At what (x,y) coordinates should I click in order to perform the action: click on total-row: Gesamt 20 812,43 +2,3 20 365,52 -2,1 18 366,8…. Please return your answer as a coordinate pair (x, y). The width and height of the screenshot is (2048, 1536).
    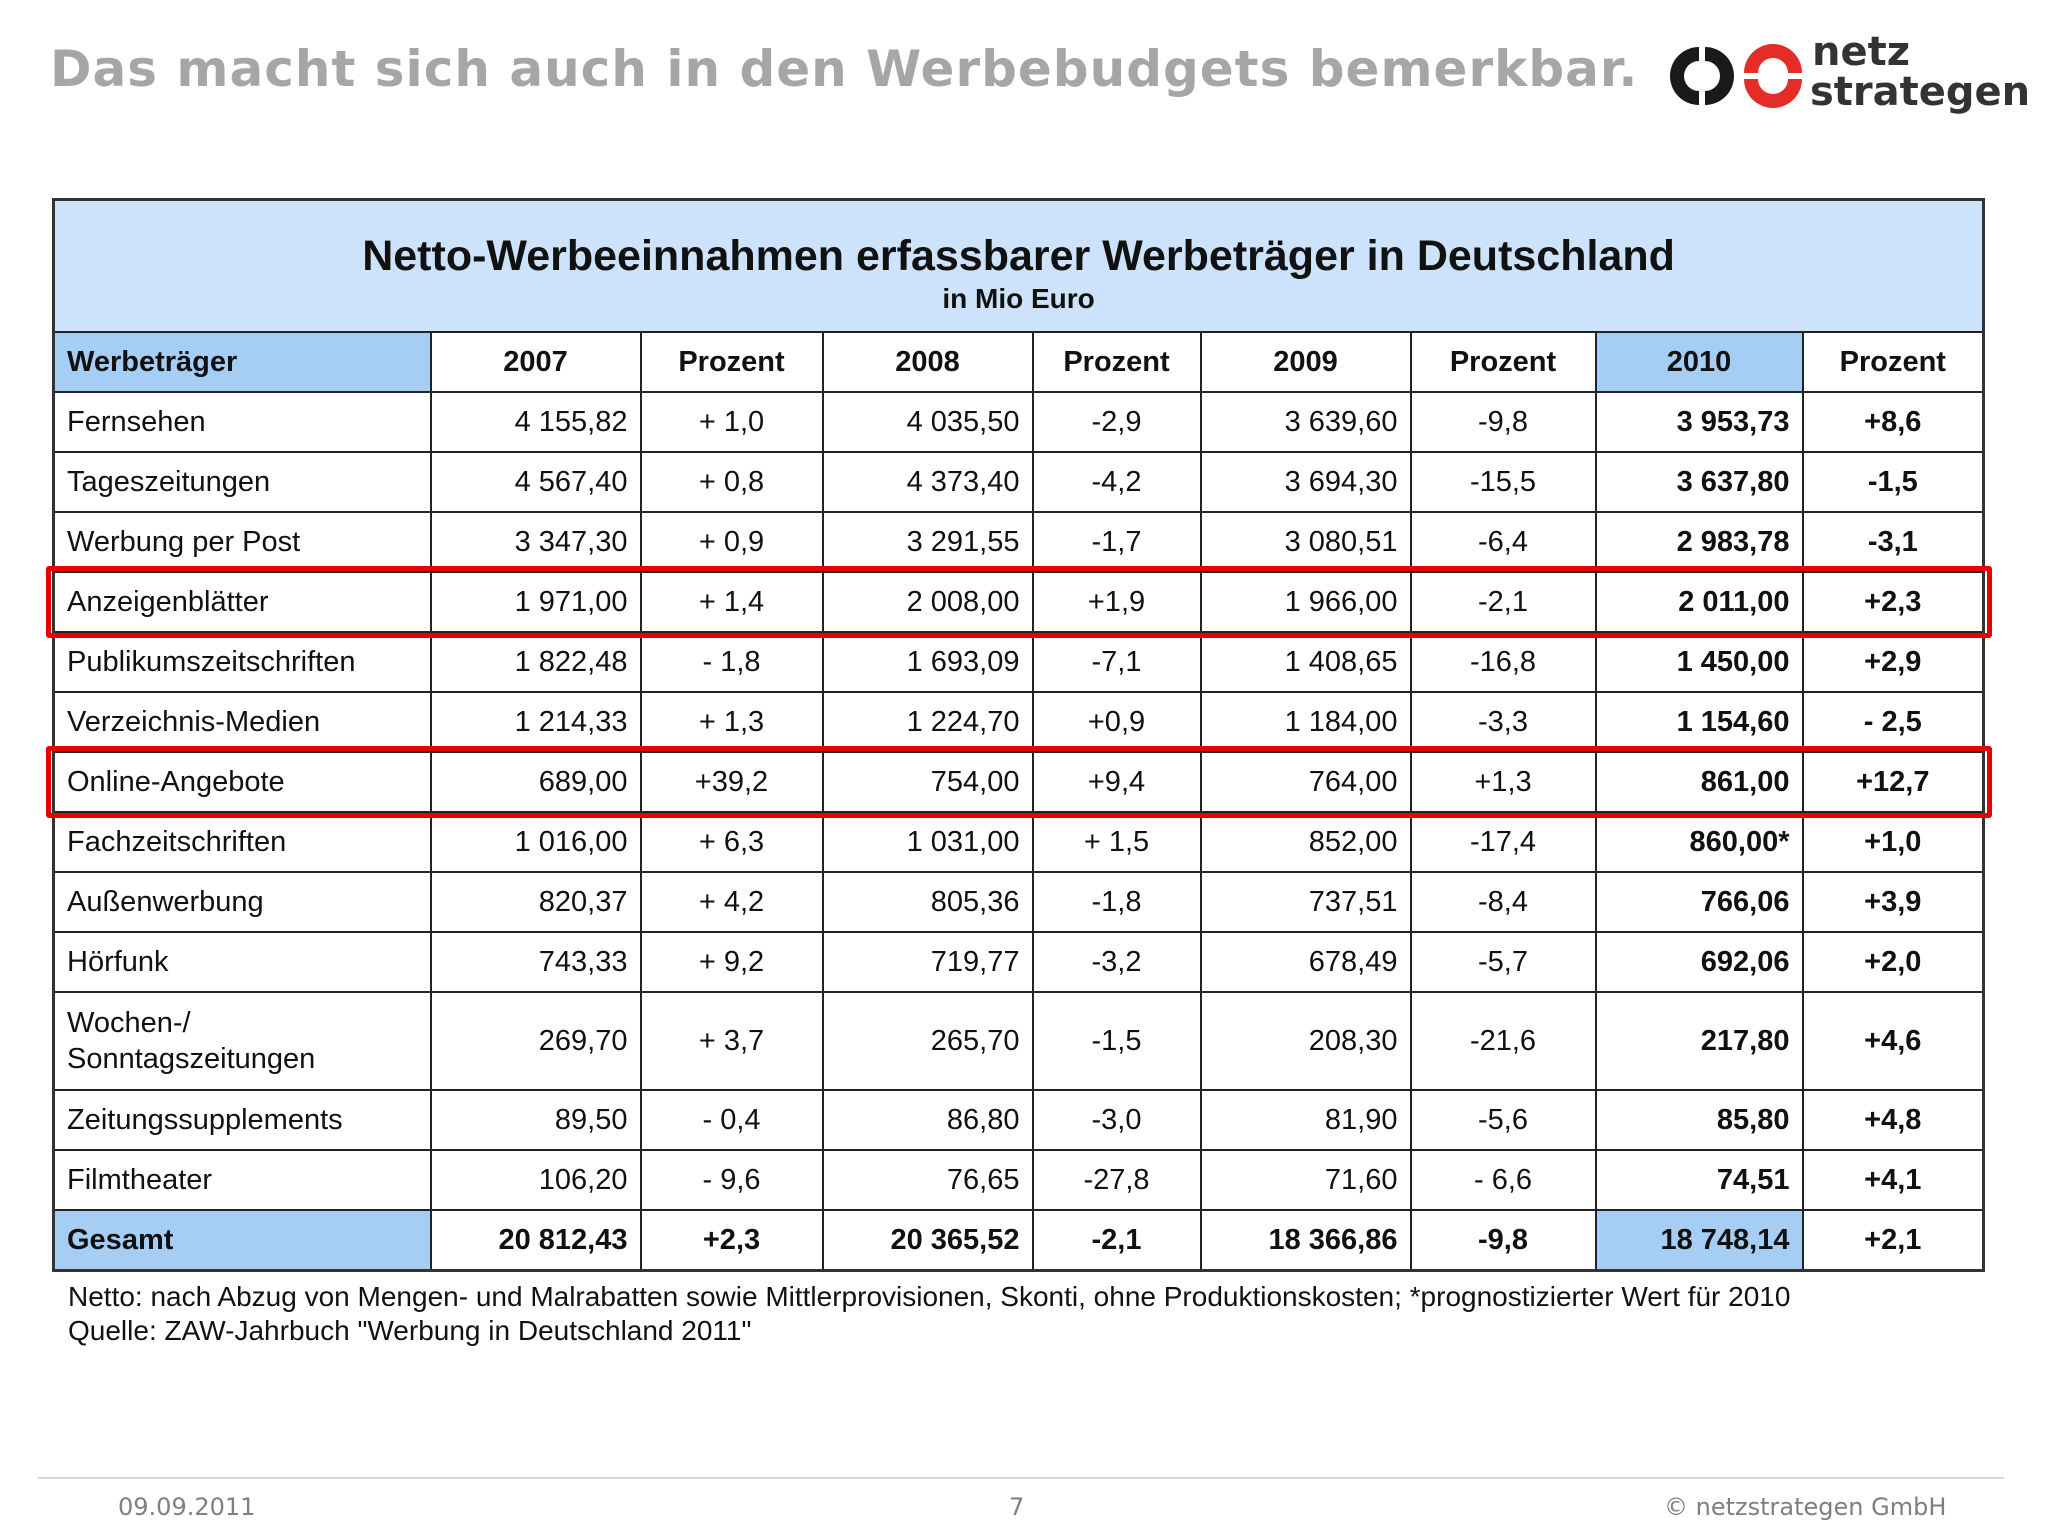
    Looking at the image, I should click on (1018, 1240).